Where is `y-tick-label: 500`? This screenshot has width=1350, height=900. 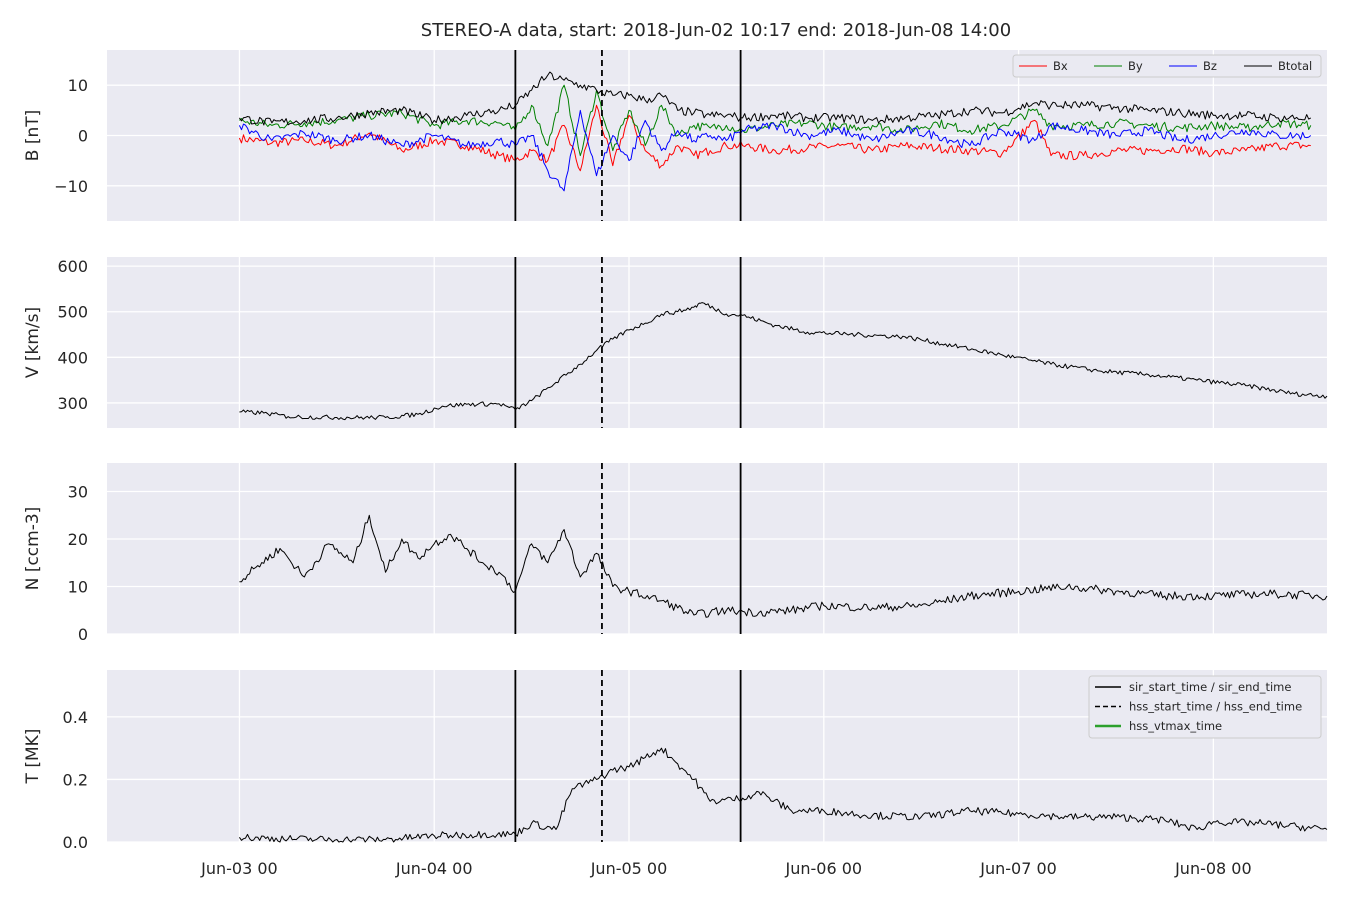 y-tick-label: 500 is located at coordinates (72, 312).